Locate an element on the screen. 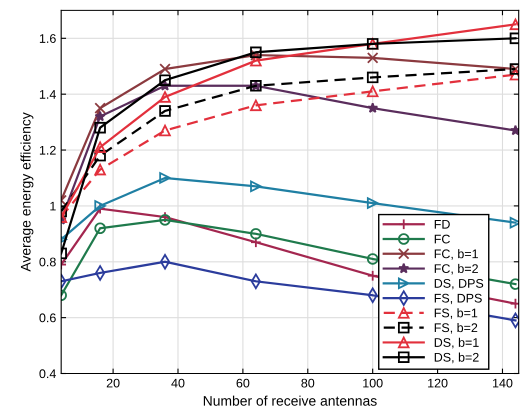 This screenshot has width=532, height=415. y-tick-label: 1.4 is located at coordinates (48, 94).